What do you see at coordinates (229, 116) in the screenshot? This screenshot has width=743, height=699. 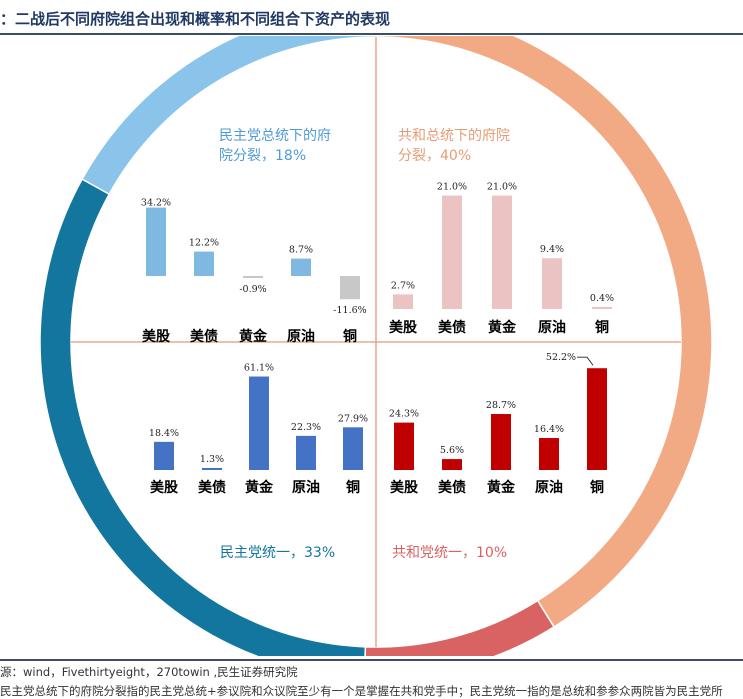 I see `ring-segment-dem-split` at bounding box center [229, 116].